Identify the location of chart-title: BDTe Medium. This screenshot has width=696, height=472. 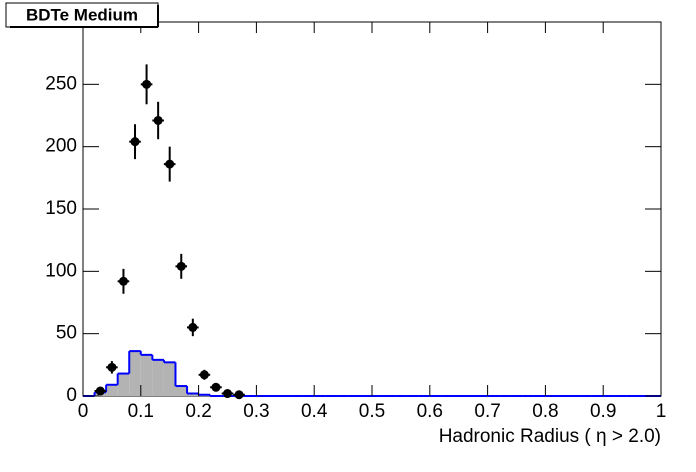
(82, 14).